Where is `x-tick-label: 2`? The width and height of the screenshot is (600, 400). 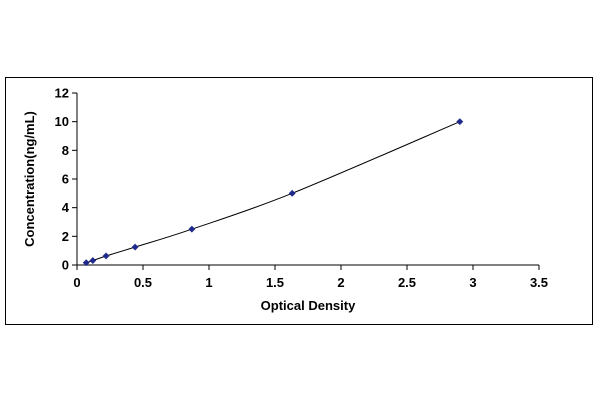 x-tick-label: 2 is located at coordinates (340, 282).